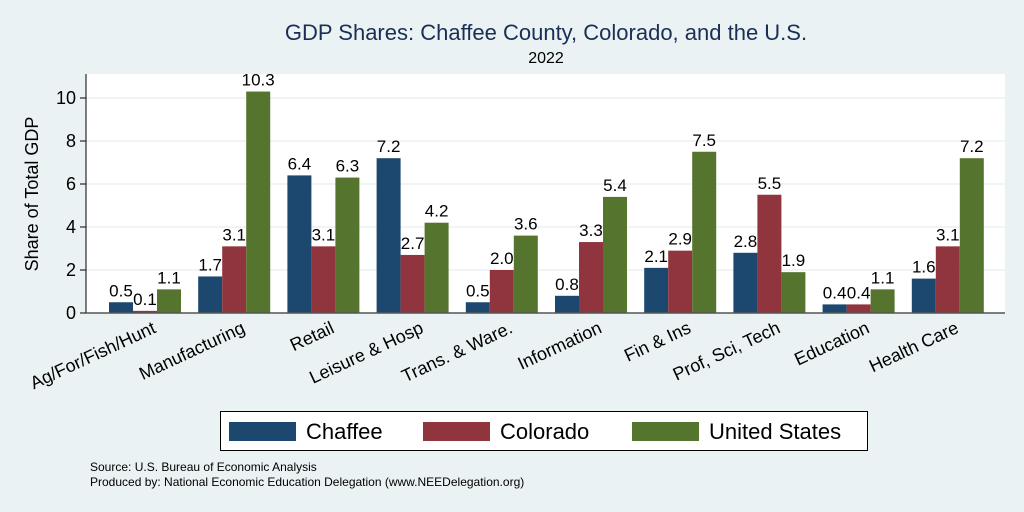  What do you see at coordinates (389, 146) in the screenshot?
I see `data-label-chaffee: 7.2` at bounding box center [389, 146].